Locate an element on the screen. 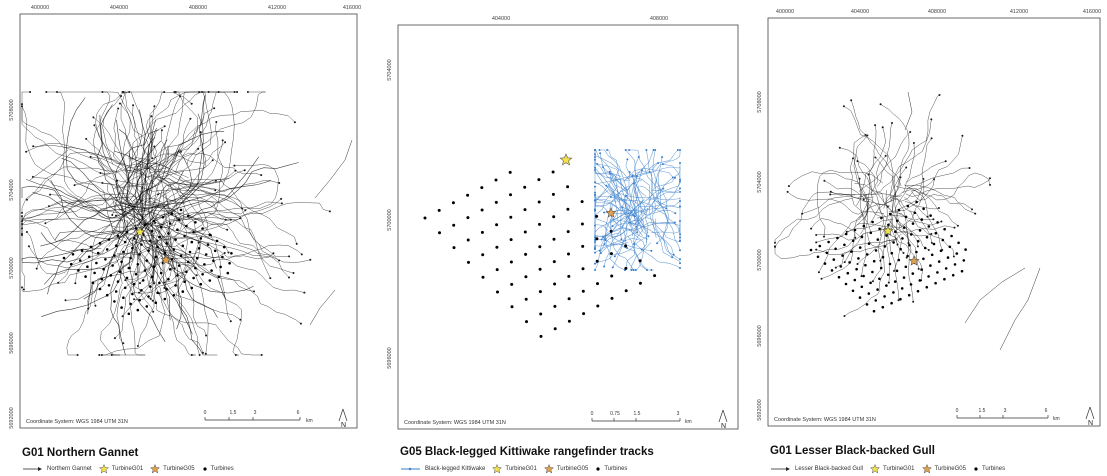 This screenshot has height=476, width=1107. tick-label: 5700000 is located at coordinates (390, 219).